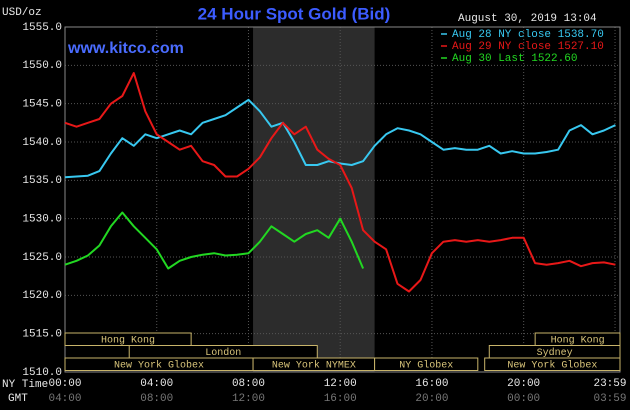 This screenshot has height=410, width=630. What do you see at coordinates (42, 335) in the screenshot?
I see `y-tick-label: 1515.0` at bounding box center [42, 335].